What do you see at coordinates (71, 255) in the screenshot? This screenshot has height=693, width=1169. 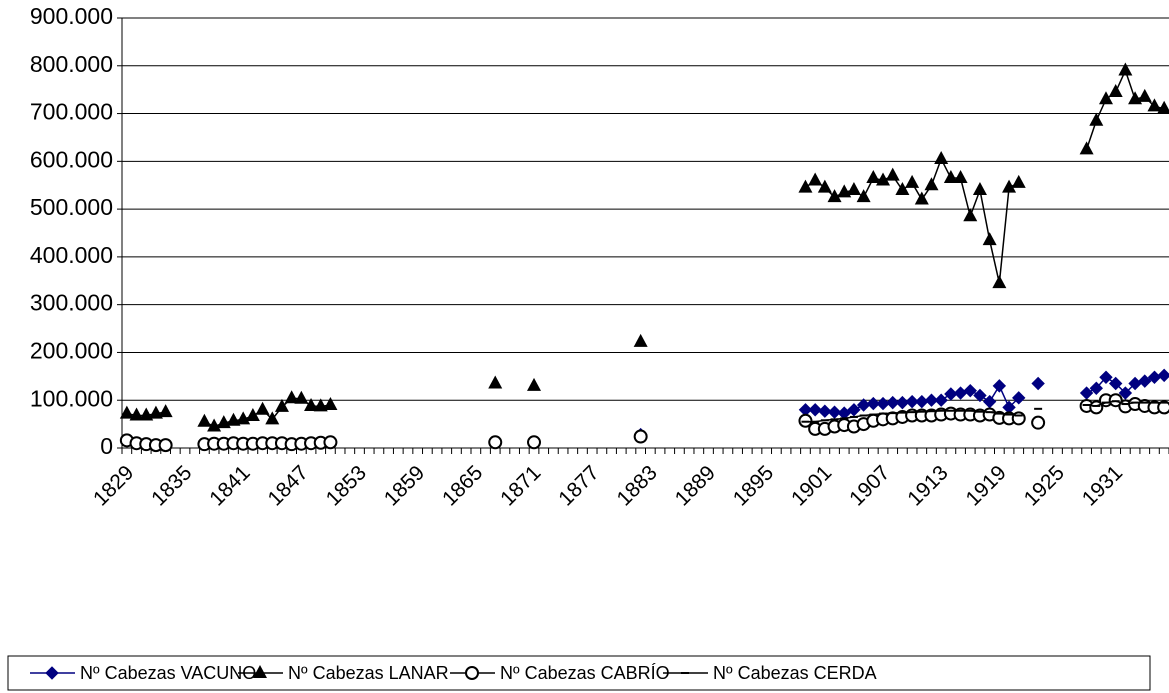 I see `y-tick-label: 400.000` at bounding box center [71, 255].